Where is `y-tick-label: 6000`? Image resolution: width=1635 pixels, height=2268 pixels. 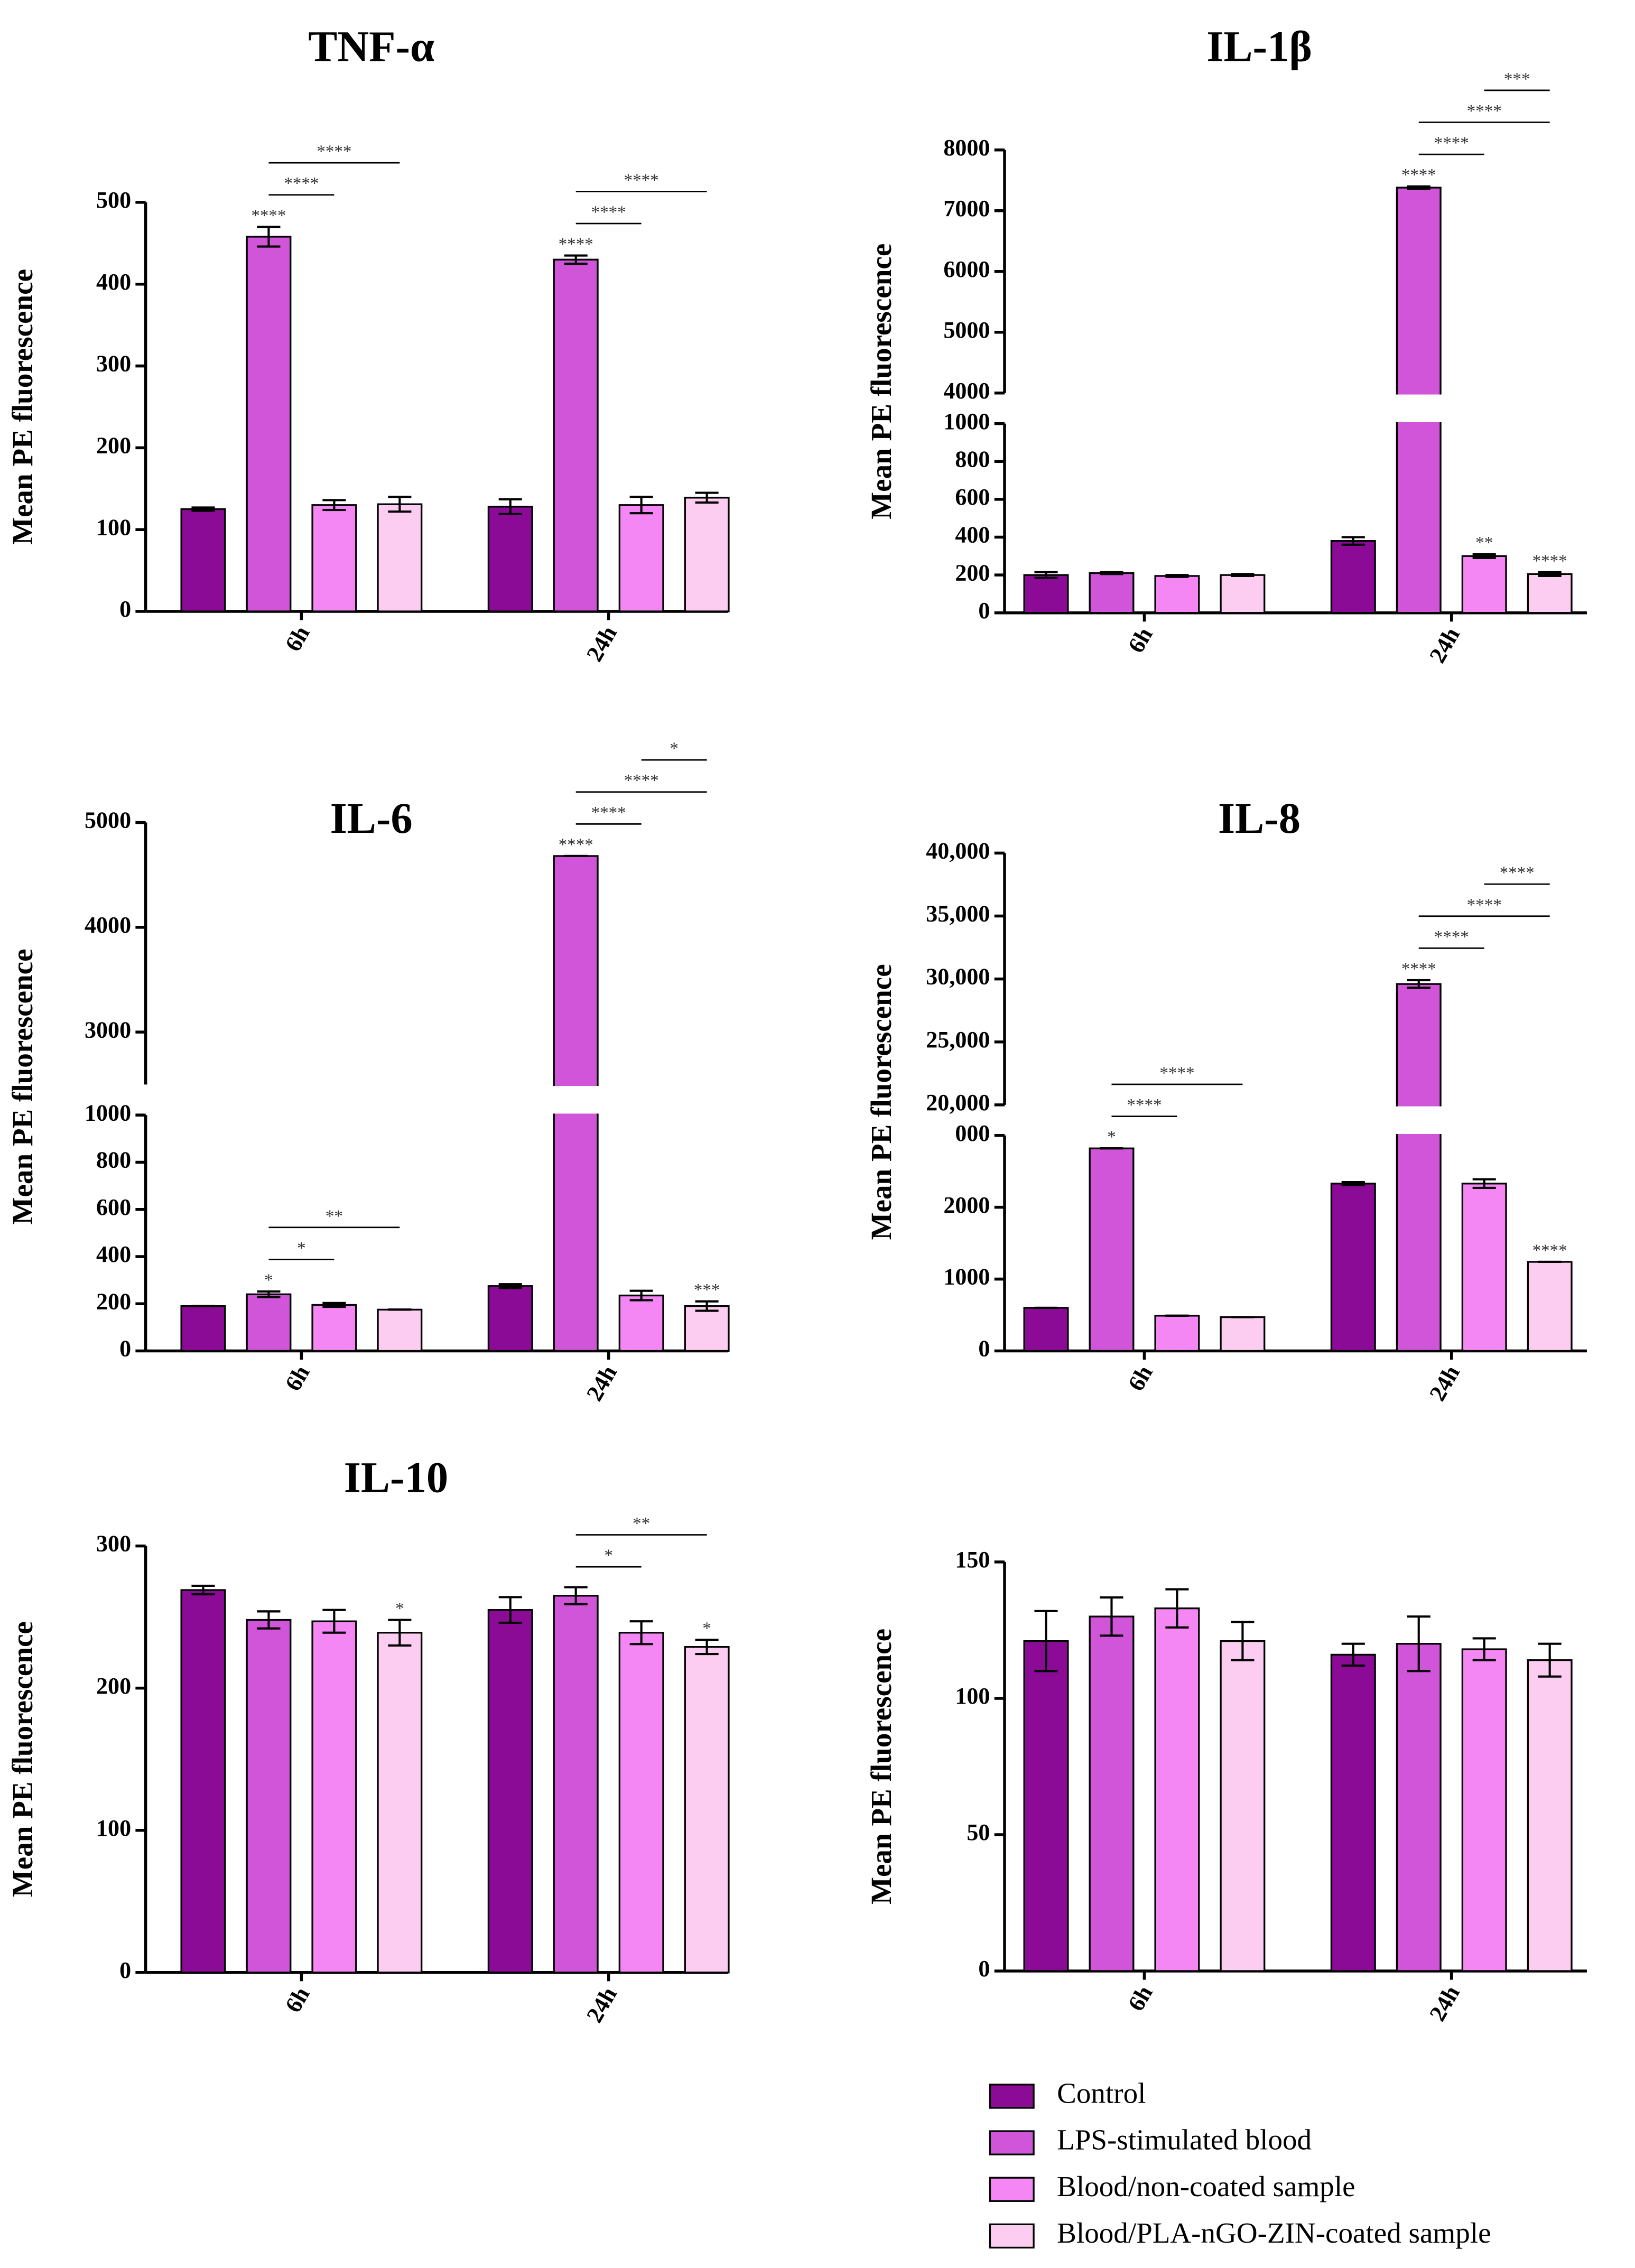
y-tick-label: 6000 is located at coordinates (966, 269).